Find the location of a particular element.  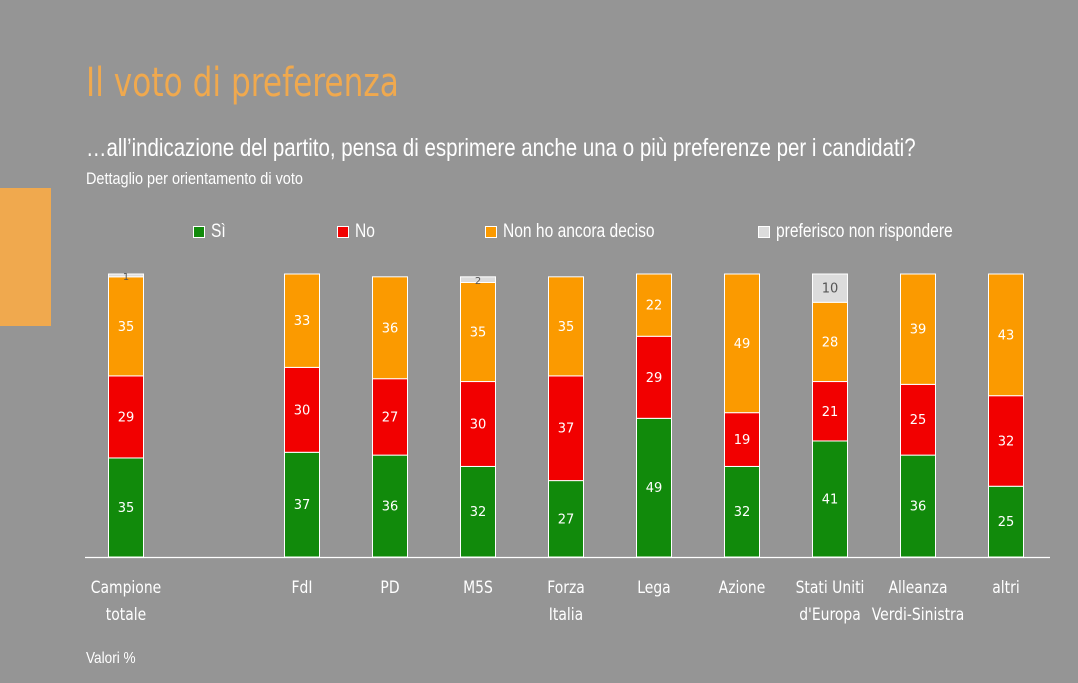

data-label: 1 is located at coordinates (126, 277).